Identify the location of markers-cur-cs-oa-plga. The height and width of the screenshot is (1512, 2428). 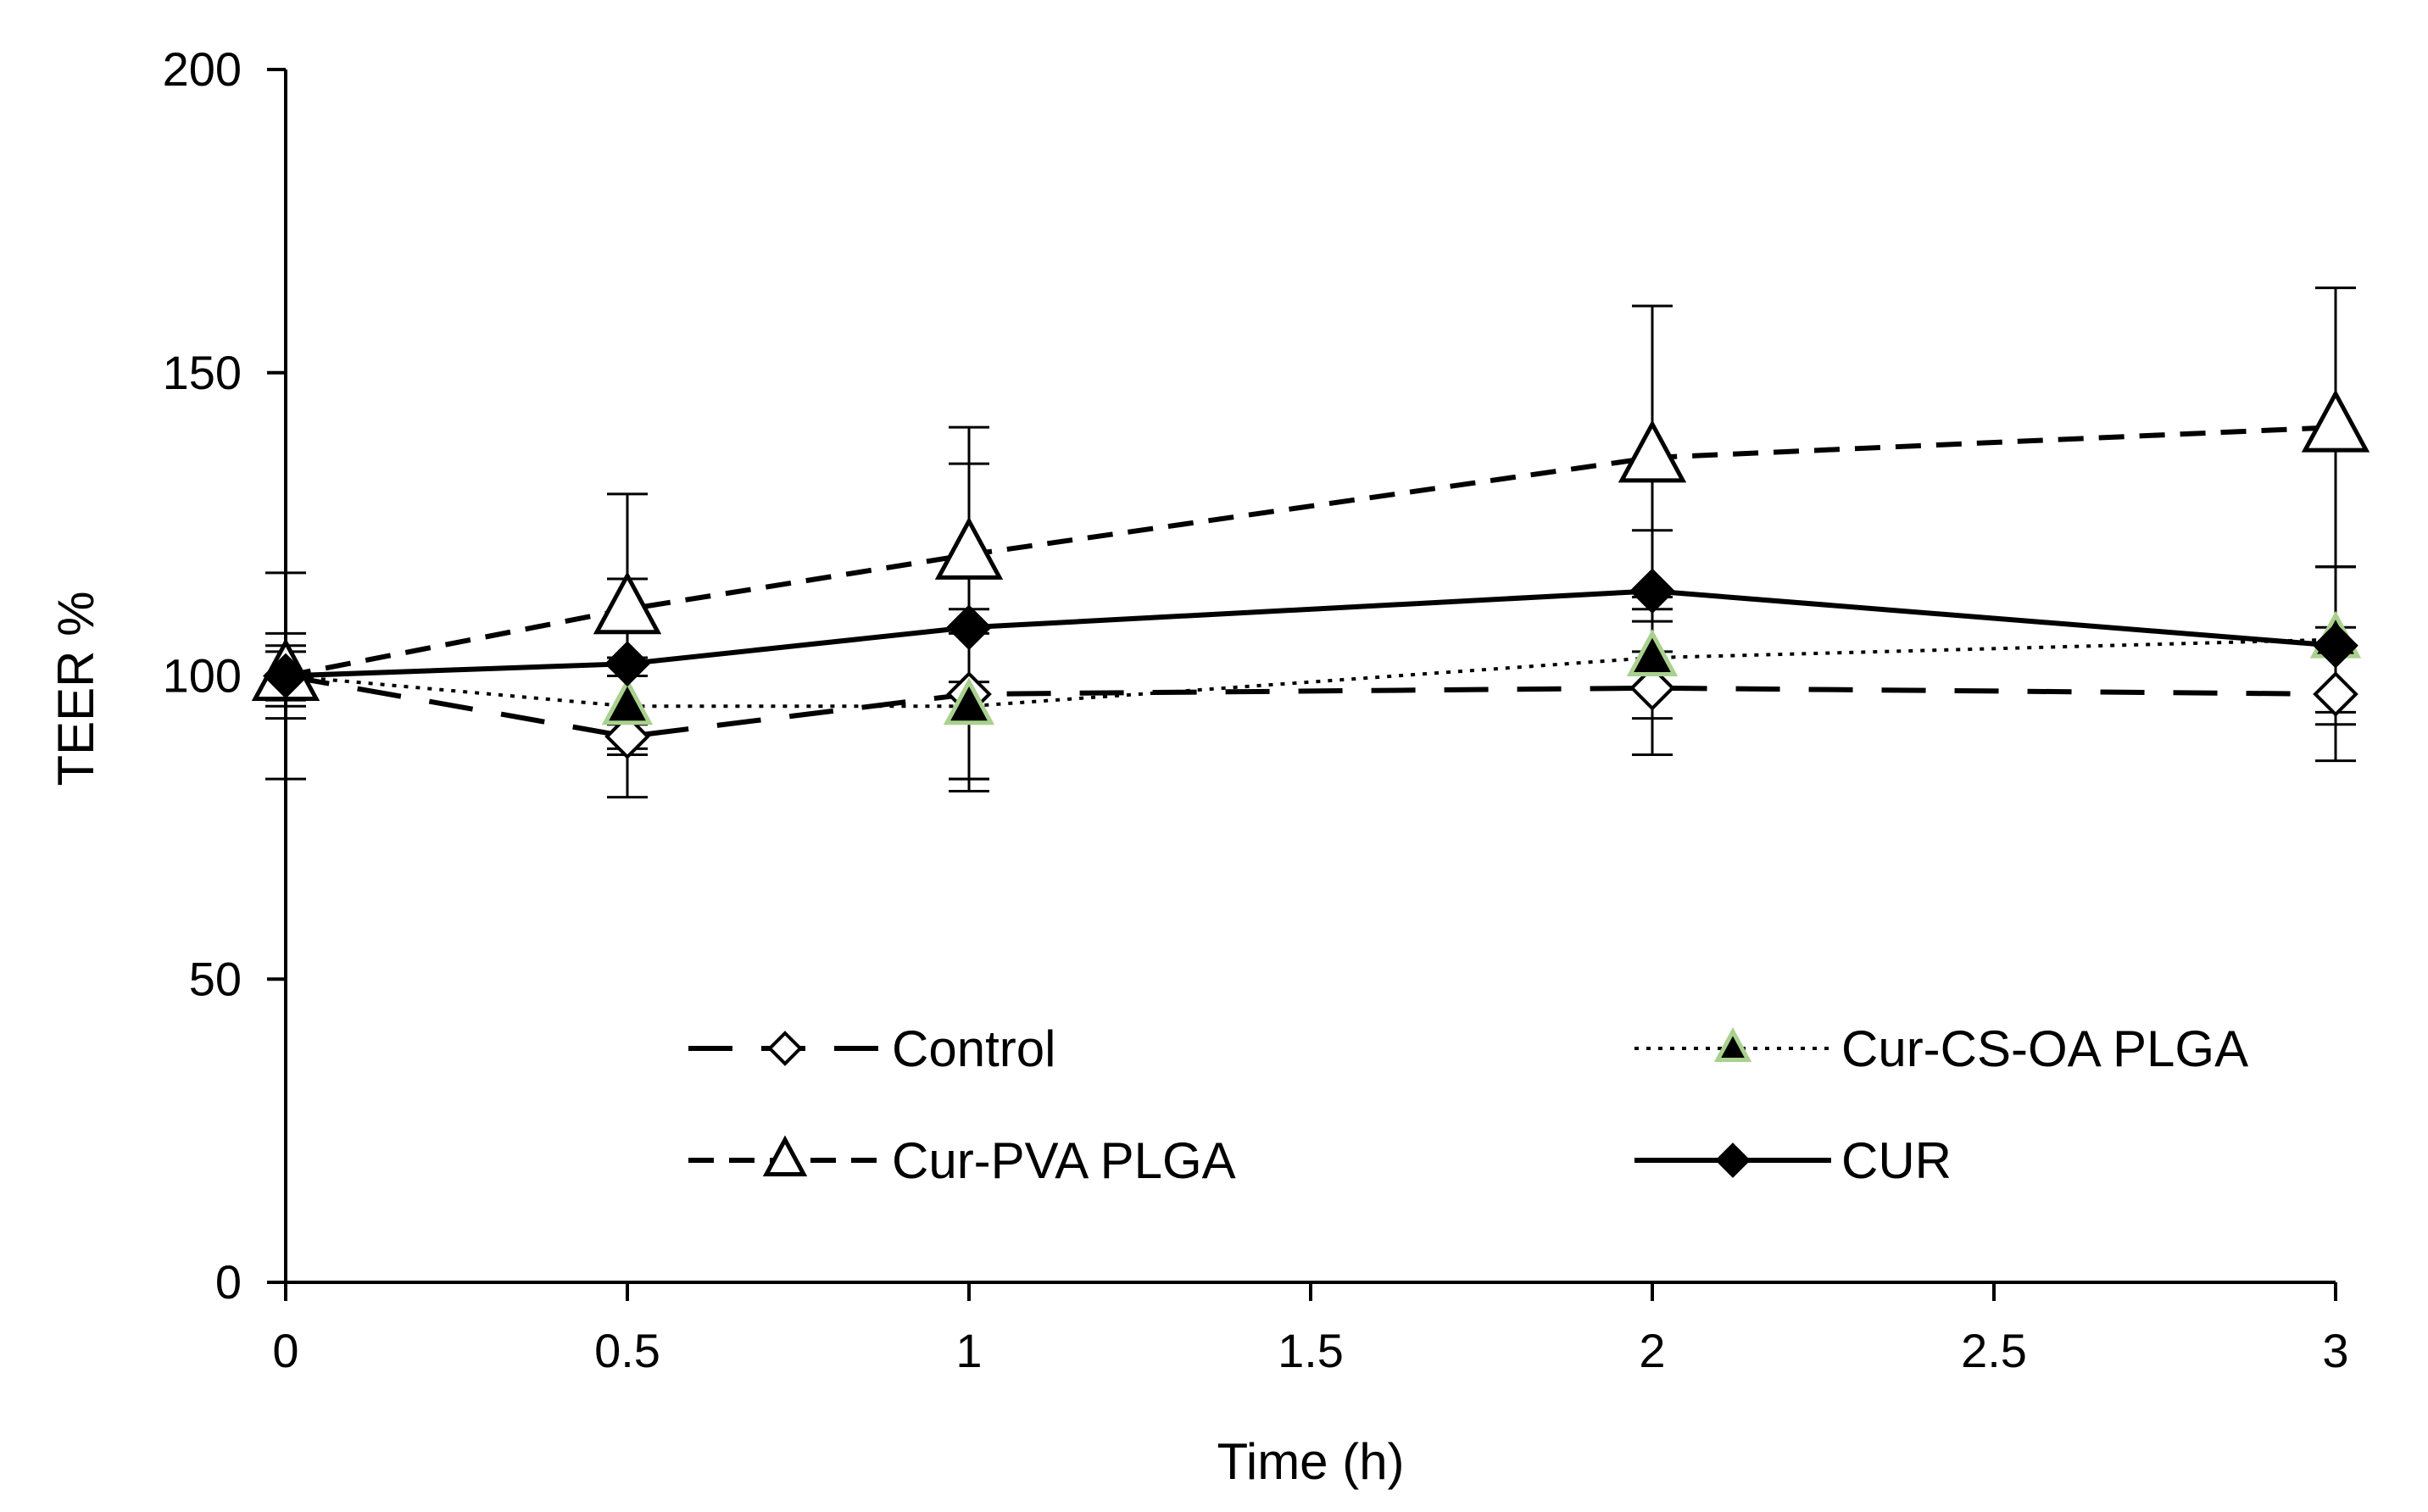
(1310, 668).